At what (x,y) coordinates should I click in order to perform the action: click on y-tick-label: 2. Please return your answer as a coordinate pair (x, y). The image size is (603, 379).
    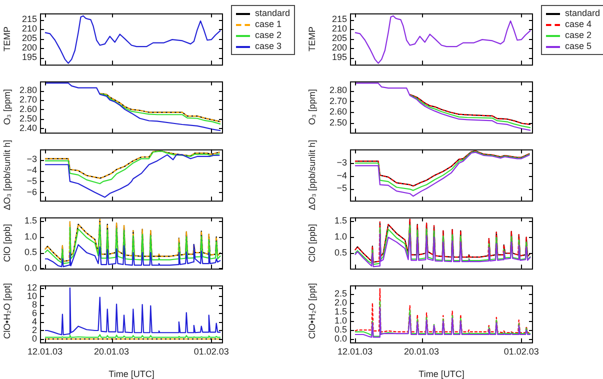
    Looking at the image, I should click on (34, 329).